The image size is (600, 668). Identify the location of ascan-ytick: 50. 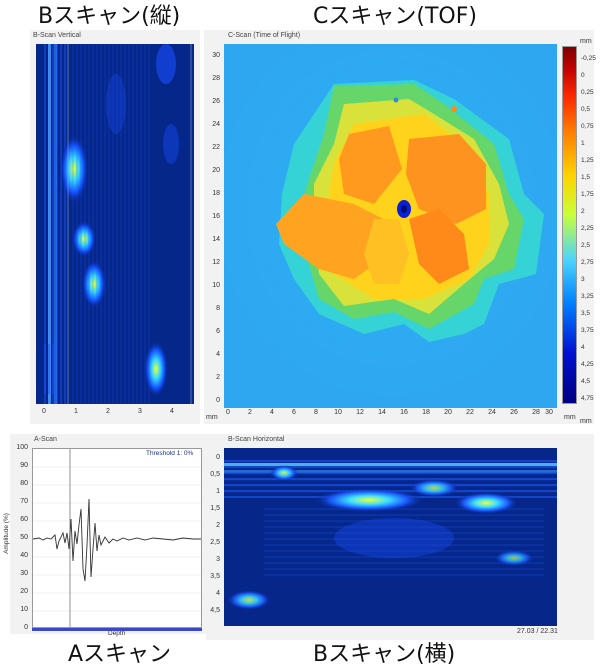
(24, 537).